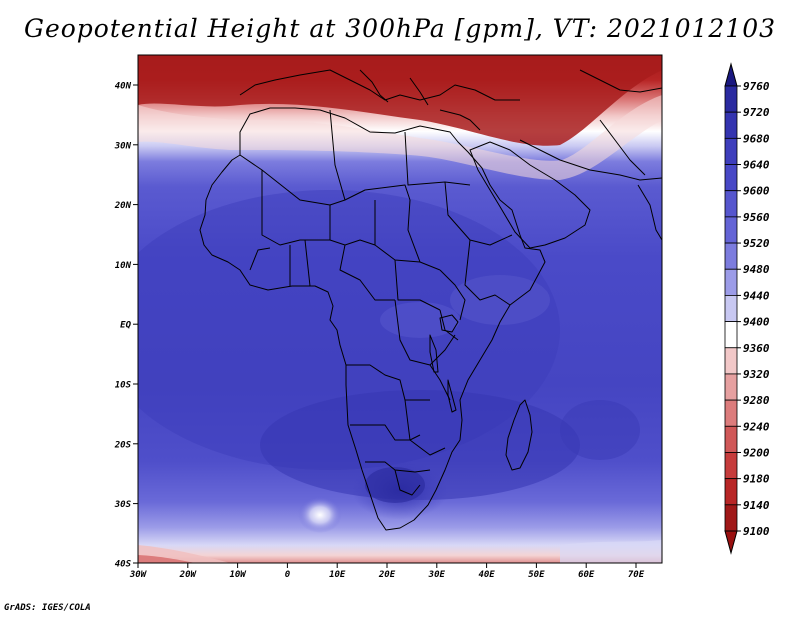 This screenshot has width=800, height=618. I want to click on lat-label: 10N, so click(123, 266).